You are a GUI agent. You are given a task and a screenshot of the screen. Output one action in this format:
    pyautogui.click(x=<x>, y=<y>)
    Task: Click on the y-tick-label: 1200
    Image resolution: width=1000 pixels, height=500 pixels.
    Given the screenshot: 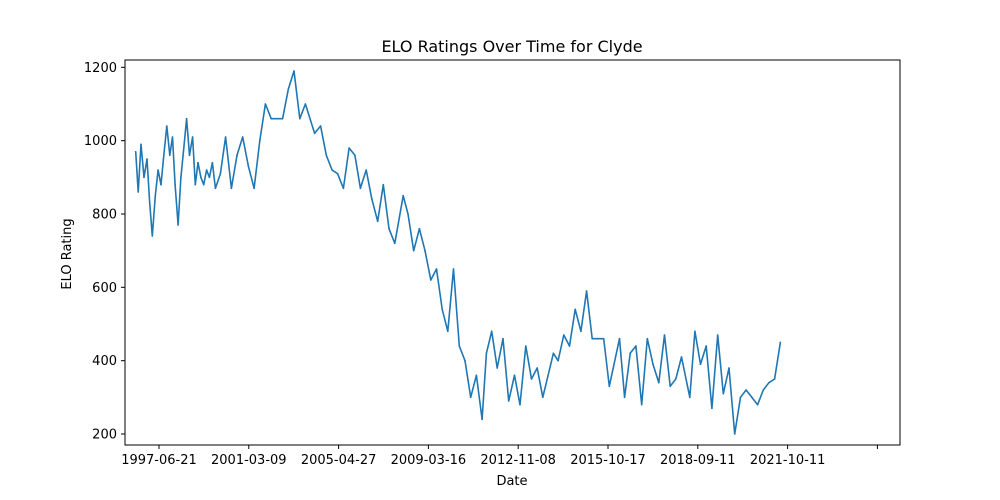 What is the action you would take?
    pyautogui.click(x=100, y=68)
    